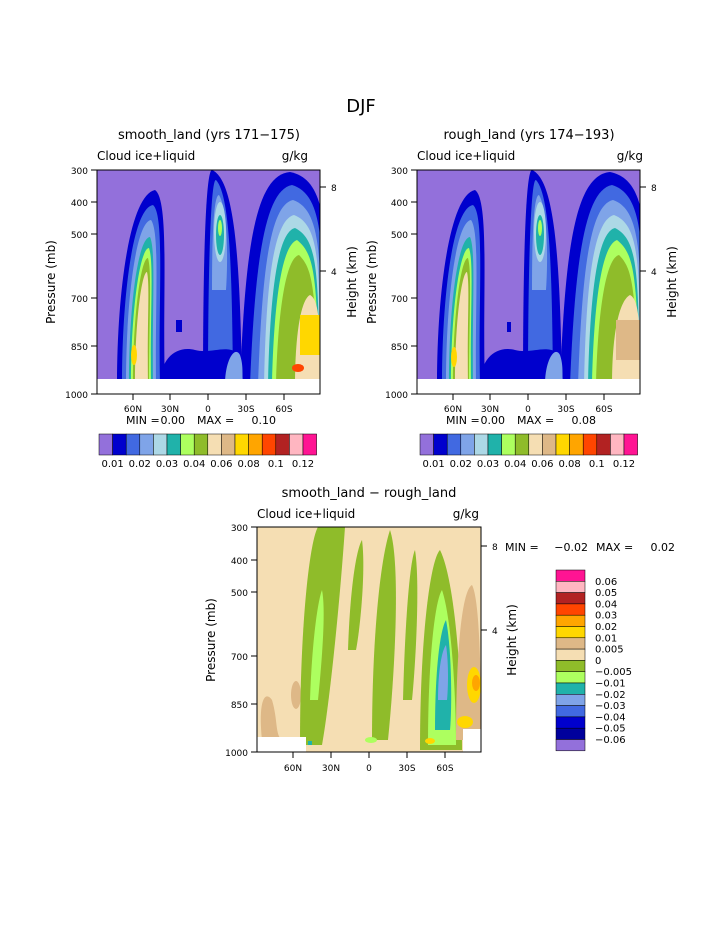 This screenshot has width=723, height=935. What do you see at coordinates (331, 769) in the screenshot?
I see `x-tick-label: 30N` at bounding box center [331, 769].